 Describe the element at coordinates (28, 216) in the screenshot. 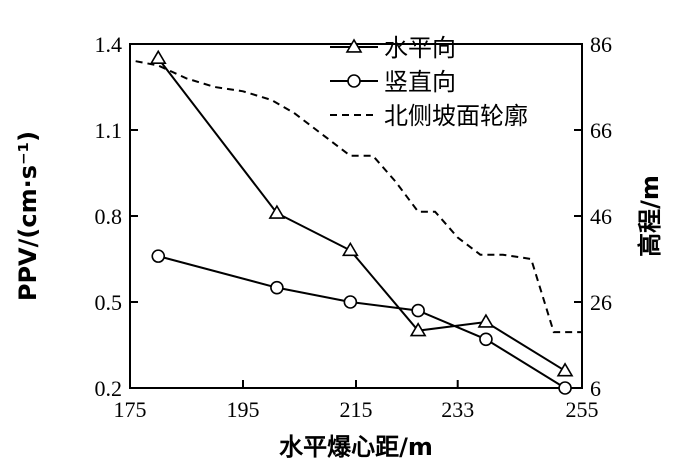

I see `y-left-axis-title: PPV/(cm·s⁻¹)` at that location.